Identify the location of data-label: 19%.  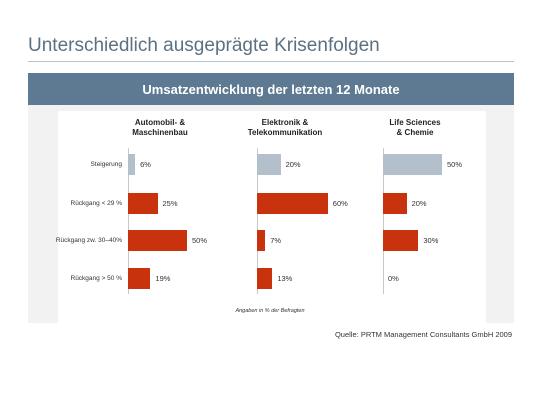
(163, 278).